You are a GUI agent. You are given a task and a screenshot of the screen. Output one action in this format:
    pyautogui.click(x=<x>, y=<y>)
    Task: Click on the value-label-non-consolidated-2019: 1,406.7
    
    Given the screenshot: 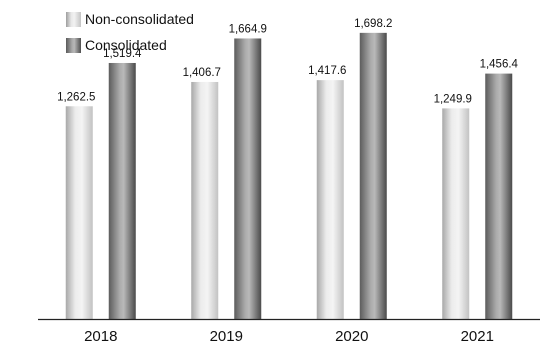 What is the action you would take?
    pyautogui.click(x=202, y=73)
    